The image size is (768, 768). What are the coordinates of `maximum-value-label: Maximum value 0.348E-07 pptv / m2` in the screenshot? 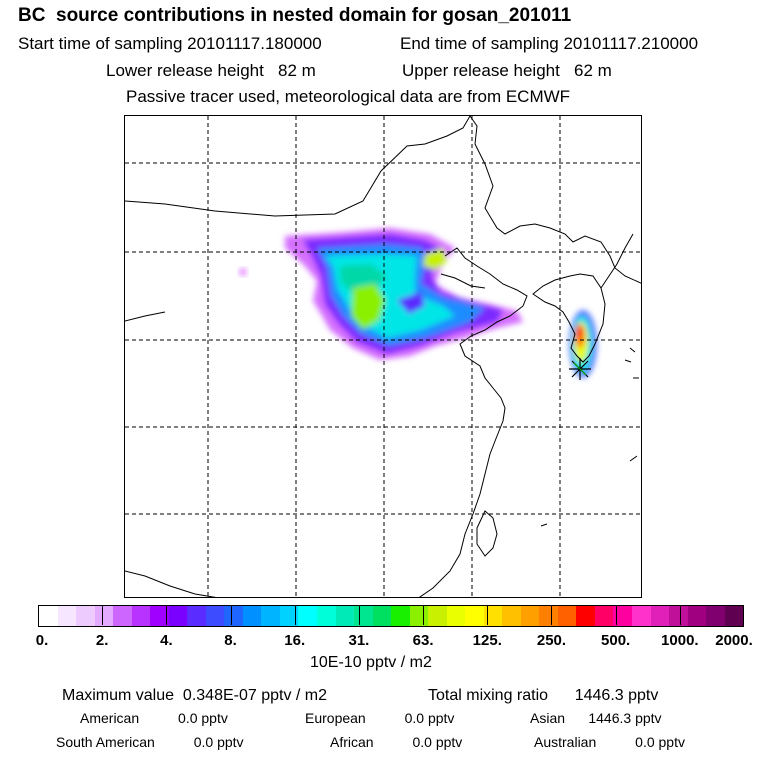 It's located at (195, 695).